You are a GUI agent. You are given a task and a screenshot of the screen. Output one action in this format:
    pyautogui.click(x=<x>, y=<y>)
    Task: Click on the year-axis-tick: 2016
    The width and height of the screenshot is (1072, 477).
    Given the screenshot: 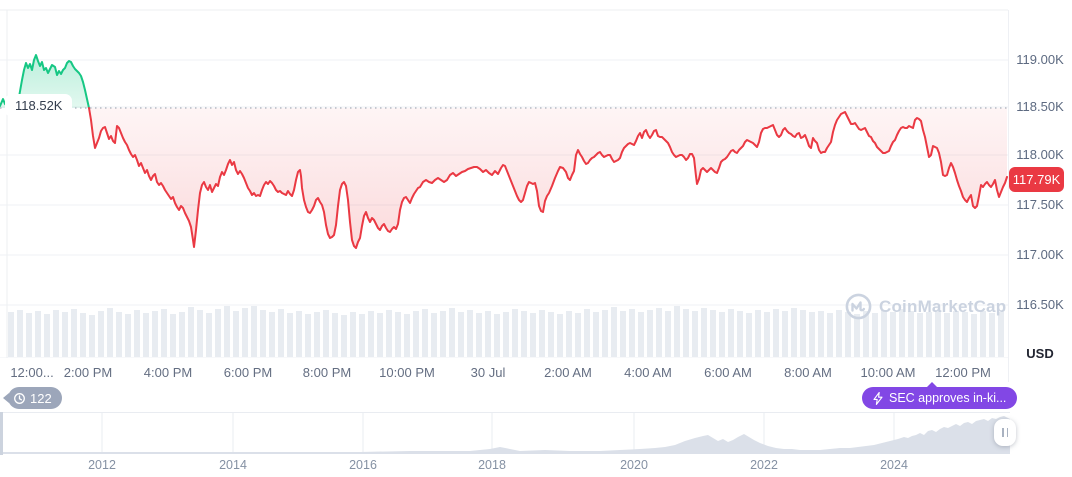 What is the action you would take?
    pyautogui.click(x=363, y=465)
    